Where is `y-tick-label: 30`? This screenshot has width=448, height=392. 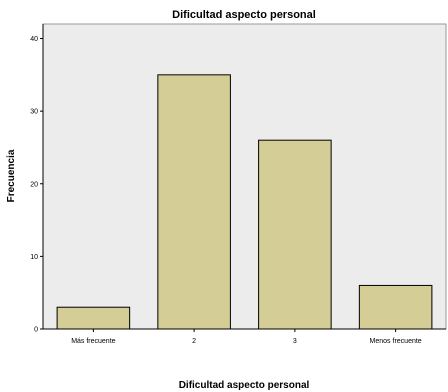 y-tick-label: 30 is located at coordinates (34, 112).